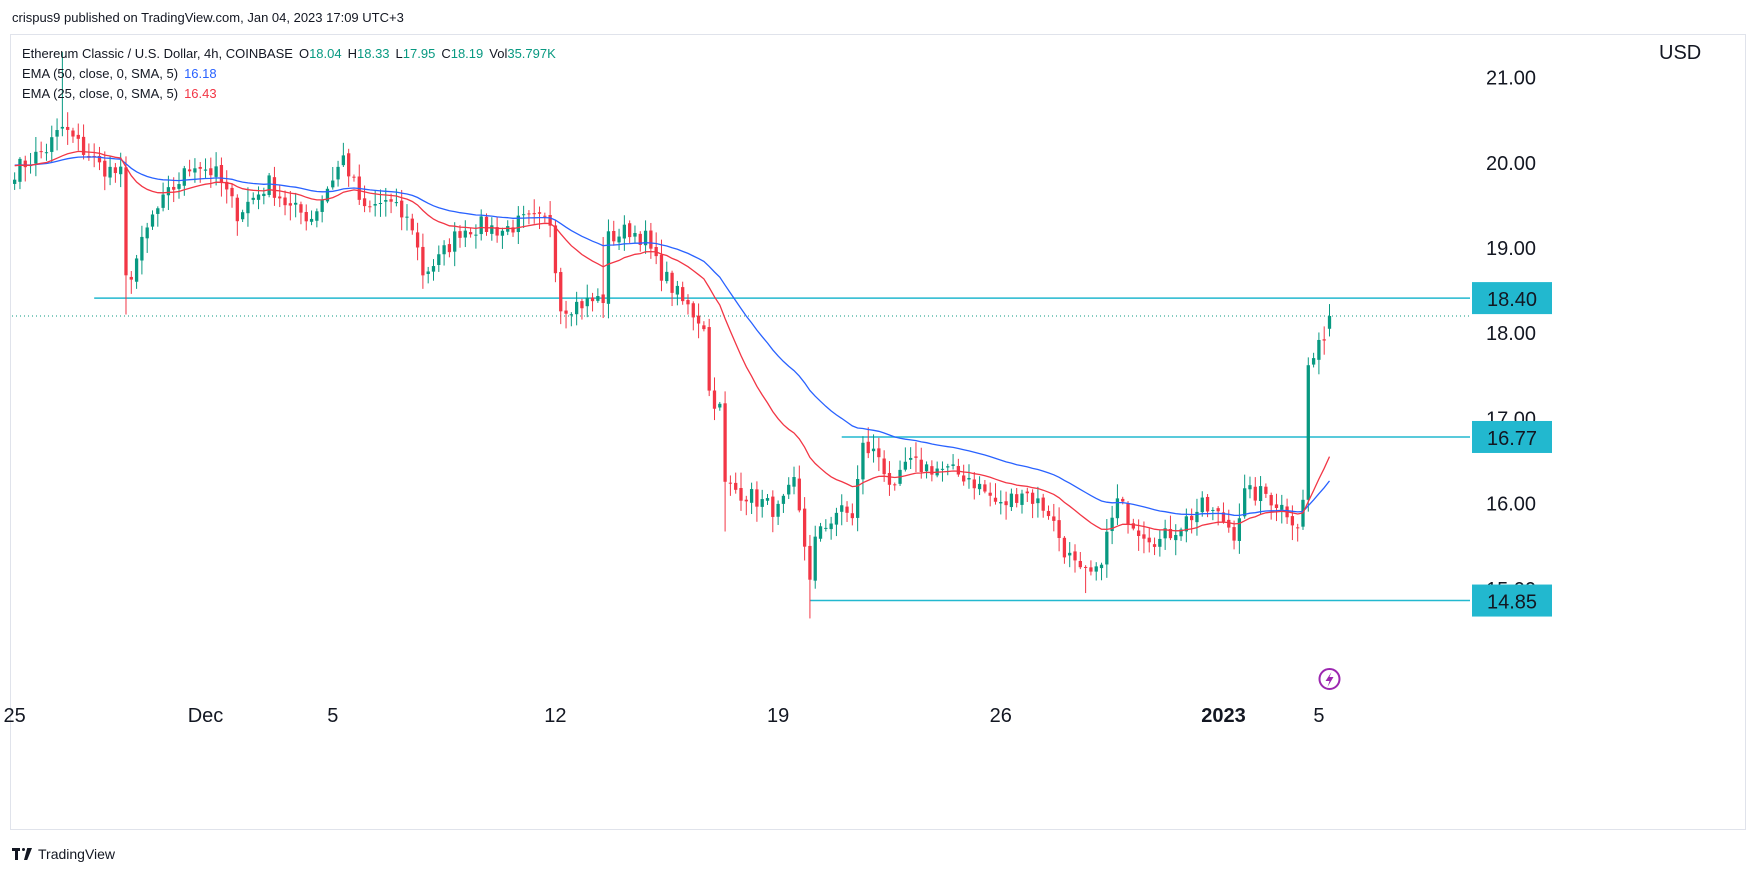 The height and width of the screenshot is (876, 1756). Describe the element at coordinates (1512, 600) in the screenshot. I see `level-badge` at that location.